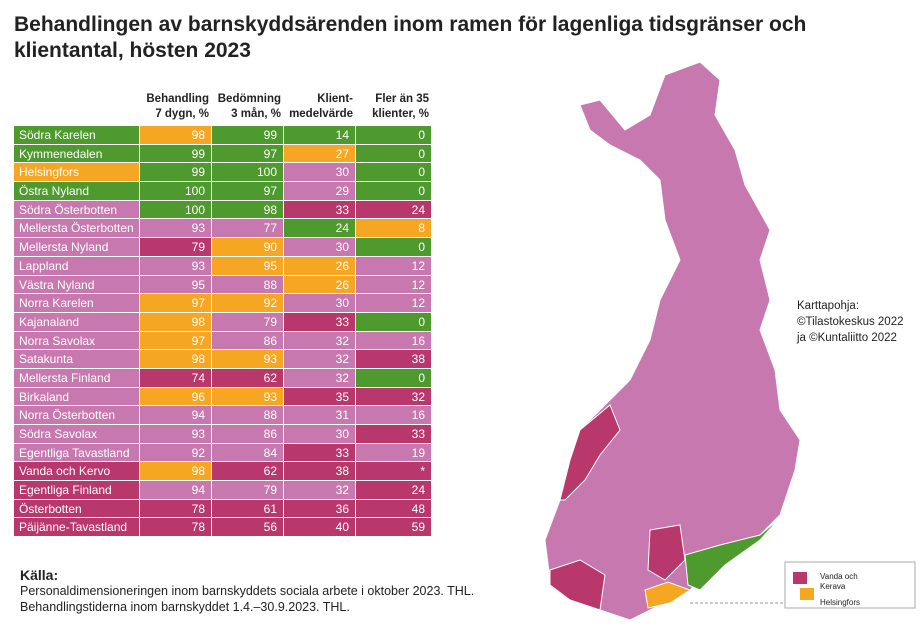 The width and height of the screenshot is (920, 631). What do you see at coordinates (77, 377) in the screenshot?
I see `row-name: Mellersta Finland` at bounding box center [77, 377].